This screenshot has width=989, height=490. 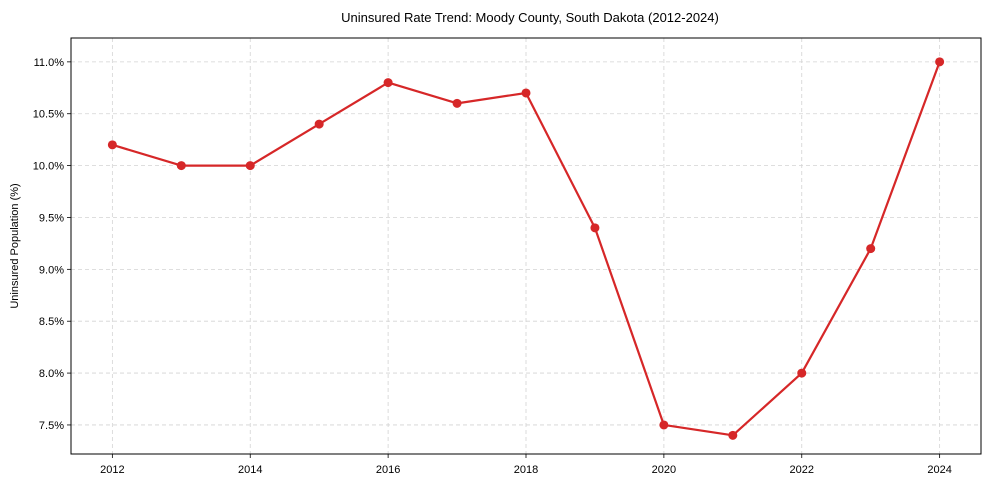 I want to click on x-tick-label: 2014, so click(x=250, y=470).